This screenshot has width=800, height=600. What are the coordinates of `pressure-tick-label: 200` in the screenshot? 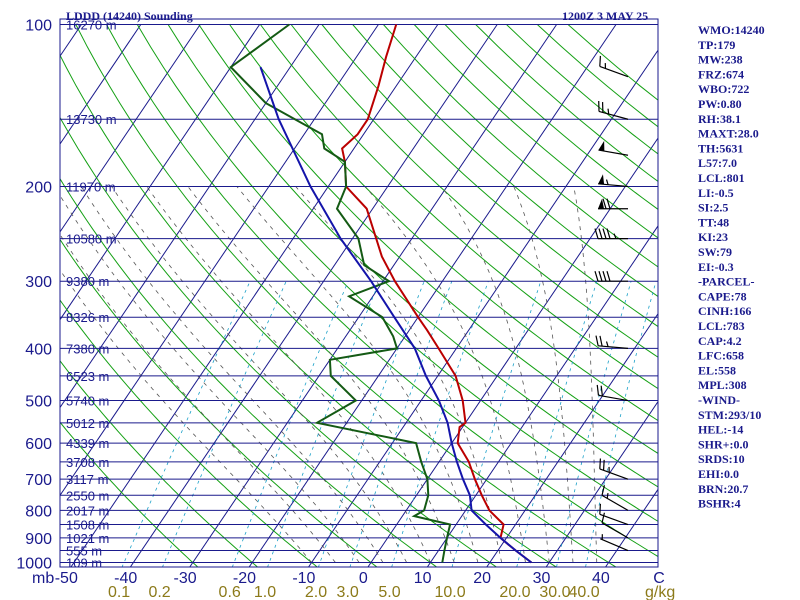 It's located at (38, 187).